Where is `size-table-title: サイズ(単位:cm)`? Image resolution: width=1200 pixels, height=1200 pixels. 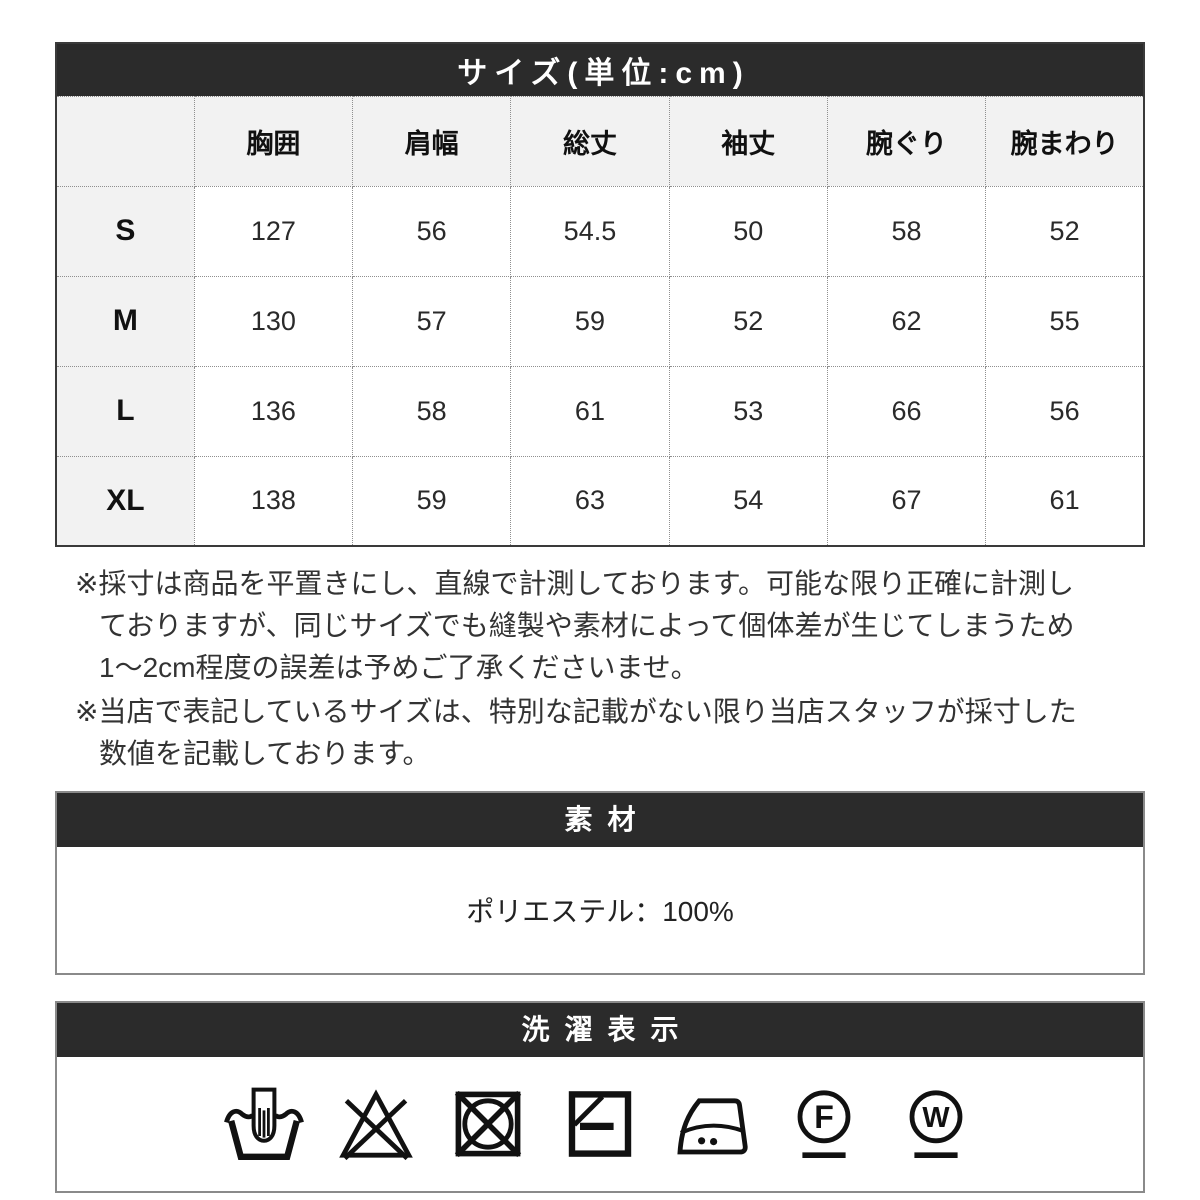
size-table-title: サイズ(単位:cm) is located at coordinates (600, 69).